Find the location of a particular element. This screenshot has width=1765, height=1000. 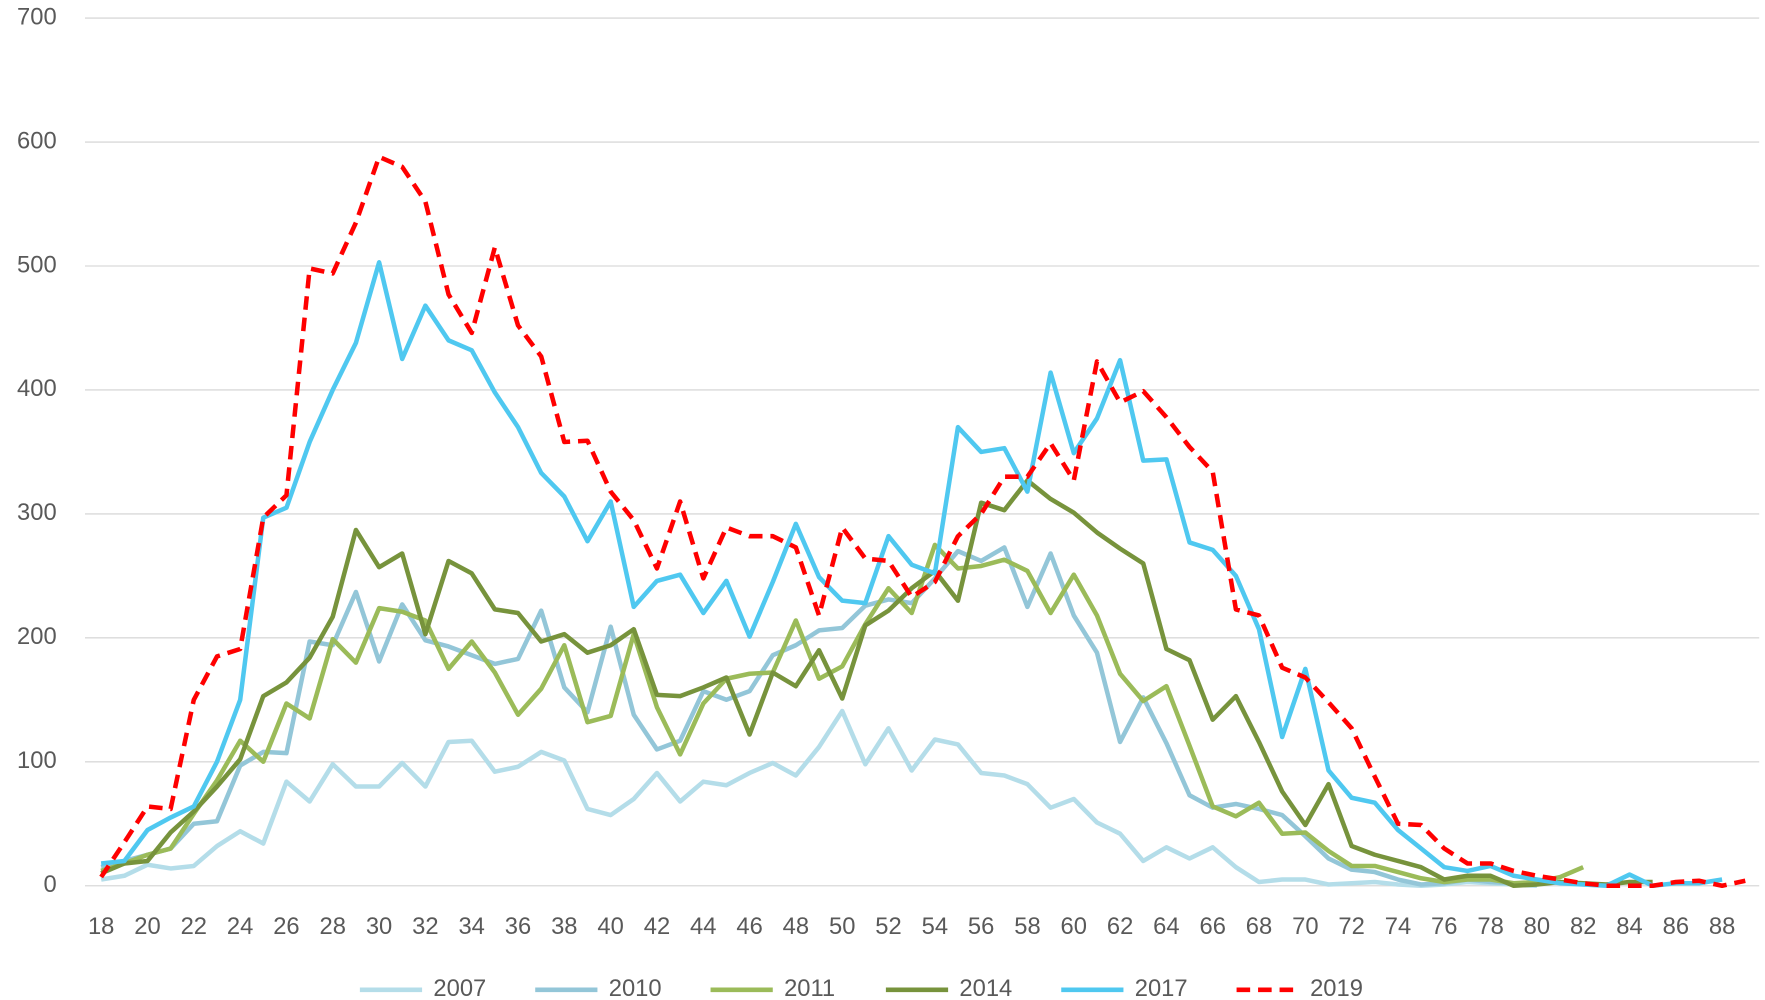

legend-label: 2007 is located at coordinates (459, 987).